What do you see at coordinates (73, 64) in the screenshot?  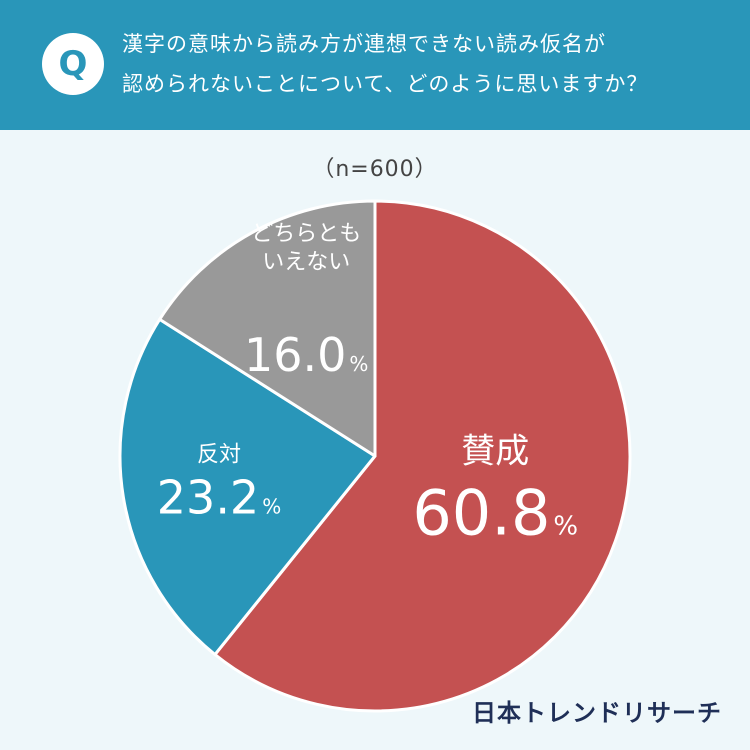 I see `question-badge: Q` at bounding box center [73, 64].